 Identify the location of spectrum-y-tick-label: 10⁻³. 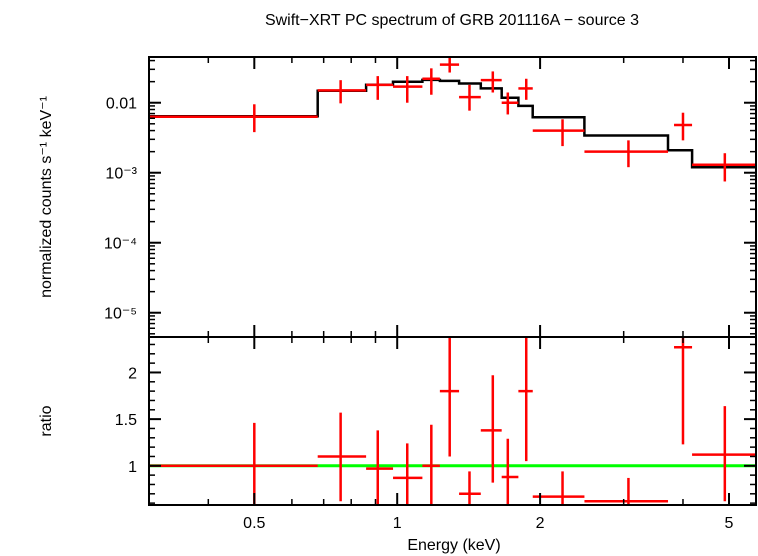
(121, 174).